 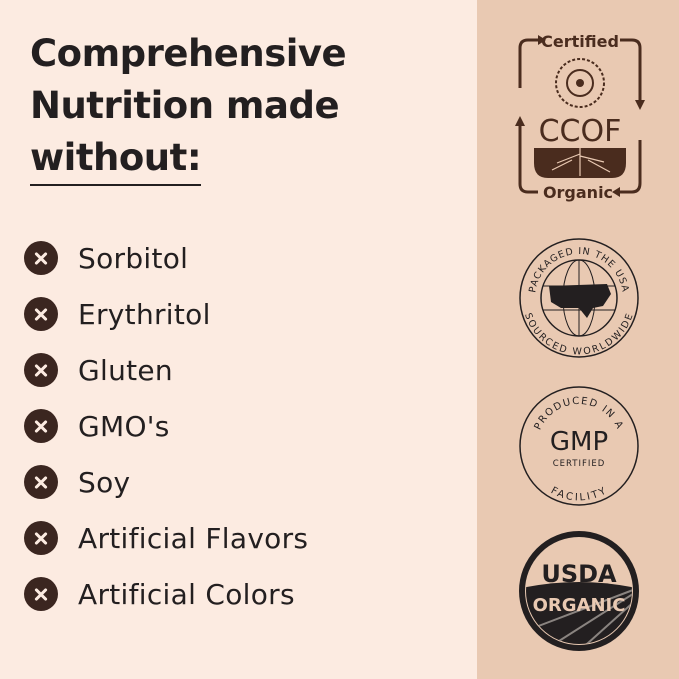 What do you see at coordinates (580, 83) in the screenshot?
I see `sunflower-icon` at bounding box center [580, 83].